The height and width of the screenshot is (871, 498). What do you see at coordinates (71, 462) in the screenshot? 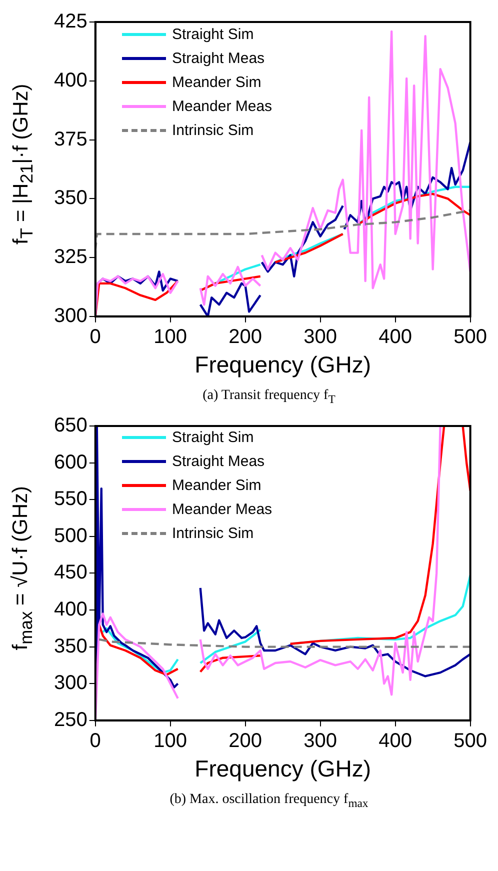
I see `y-tick-label: 600` at bounding box center [71, 462].